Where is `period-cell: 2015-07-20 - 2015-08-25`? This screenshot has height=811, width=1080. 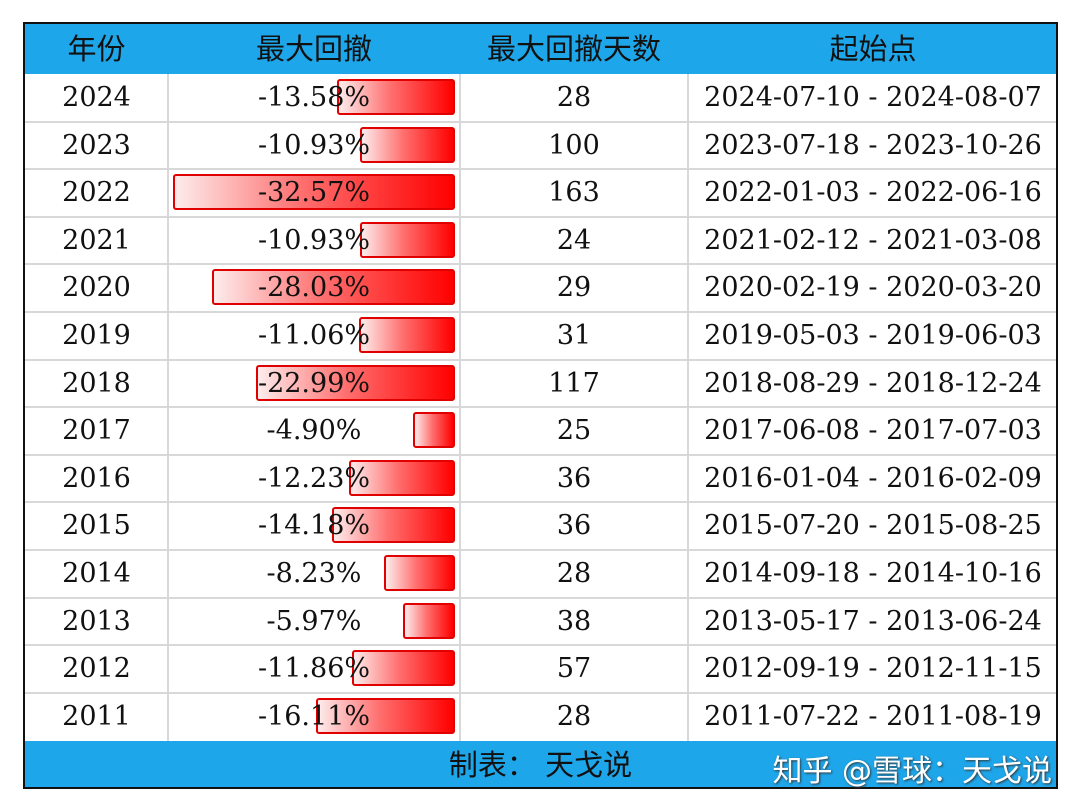
period-cell: 2015-07-20 - 2015-08-25 is located at coordinates (873, 526).